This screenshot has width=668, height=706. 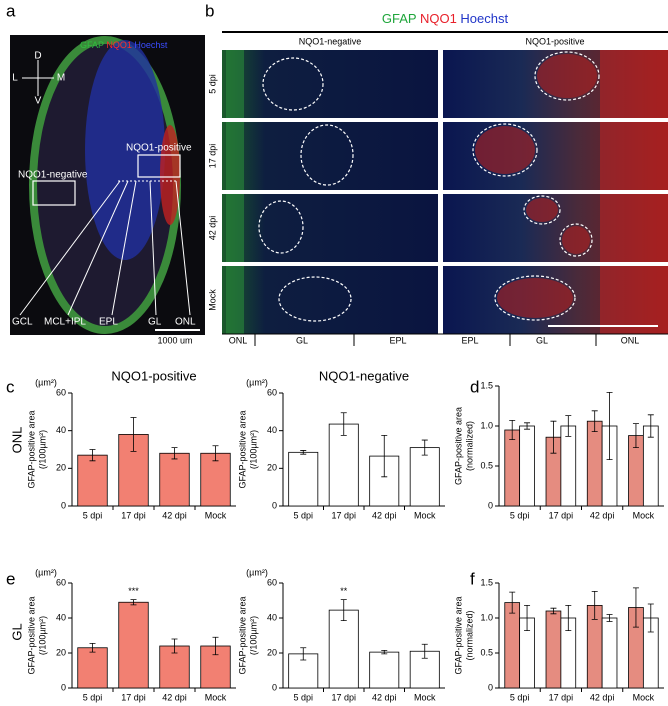 I want to click on column-title: NQO1-negative, so click(x=330, y=41).